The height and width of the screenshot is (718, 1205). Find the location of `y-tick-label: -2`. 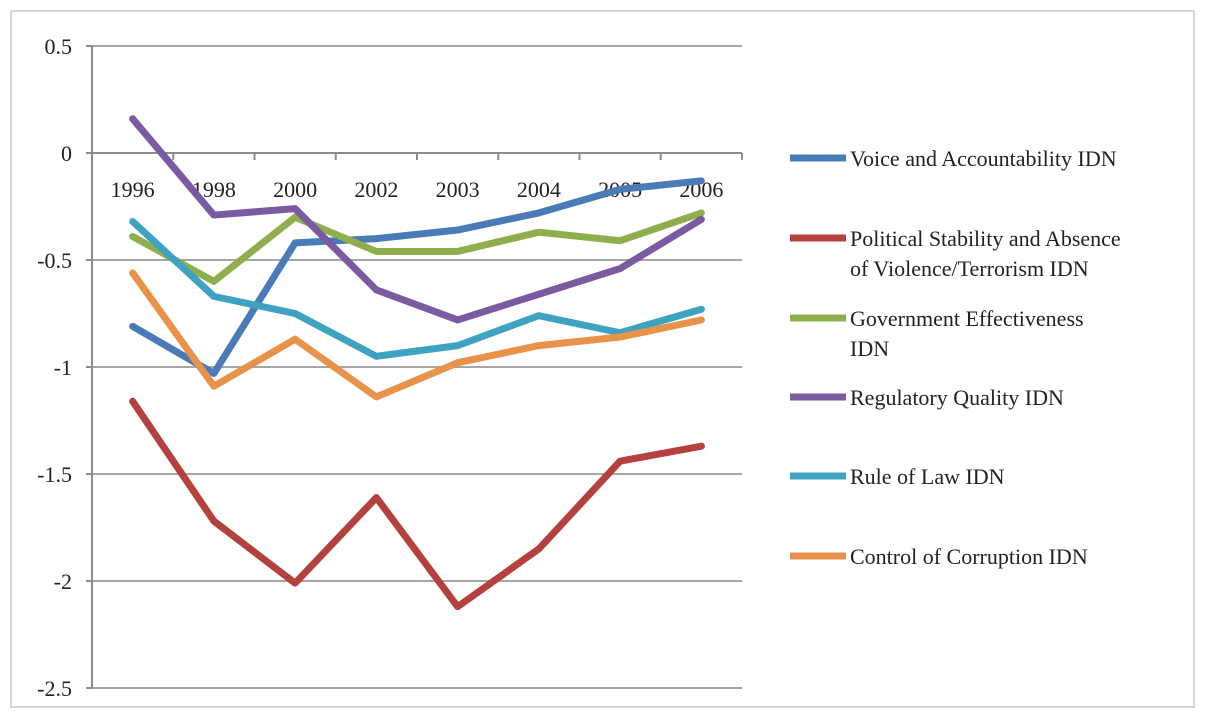

y-tick-label: -2 is located at coordinates (63, 581).